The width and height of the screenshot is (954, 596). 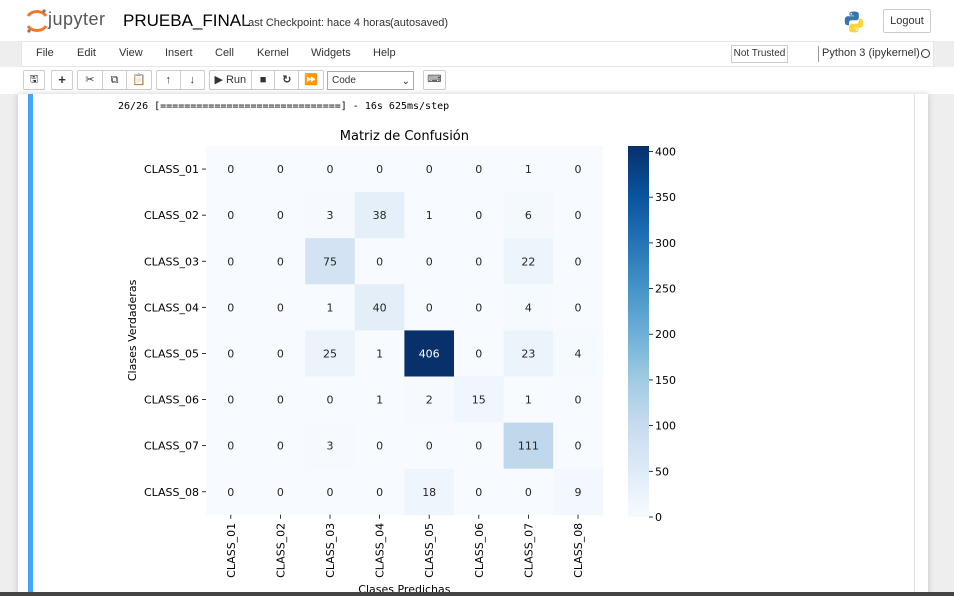 I want to click on stop-icon: ■, so click(x=264, y=80).